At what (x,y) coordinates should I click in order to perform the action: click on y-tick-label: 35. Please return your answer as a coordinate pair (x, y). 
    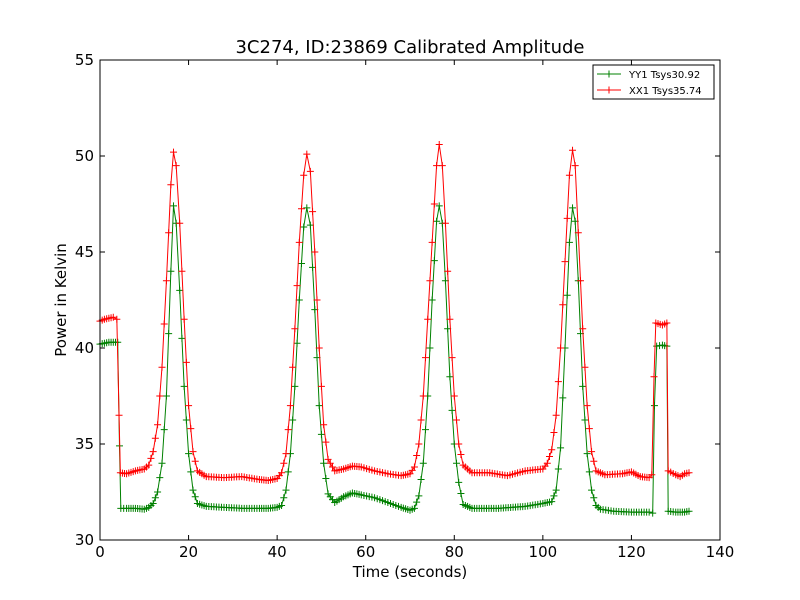
    Looking at the image, I should click on (84, 444).